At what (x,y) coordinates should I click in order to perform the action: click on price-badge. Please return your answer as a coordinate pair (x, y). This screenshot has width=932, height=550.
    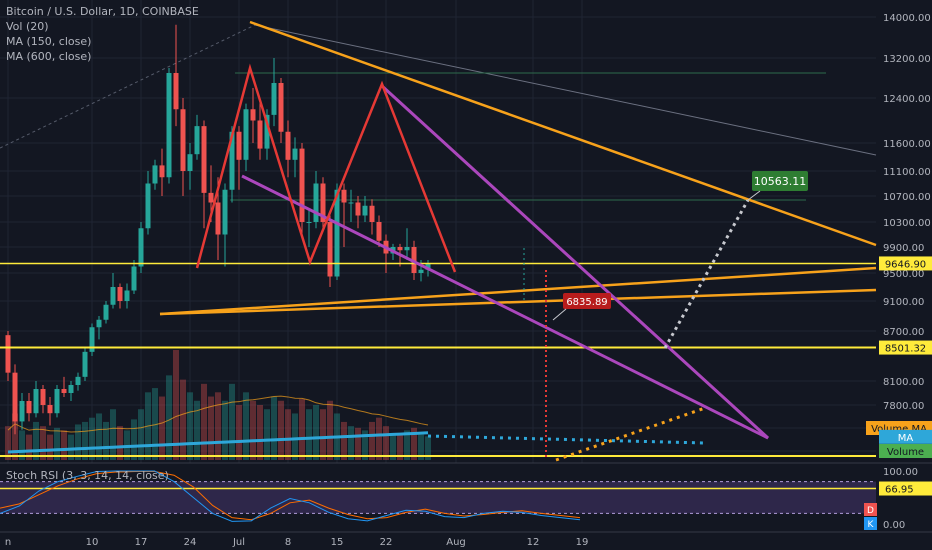
    Looking at the image, I should click on (905, 436).